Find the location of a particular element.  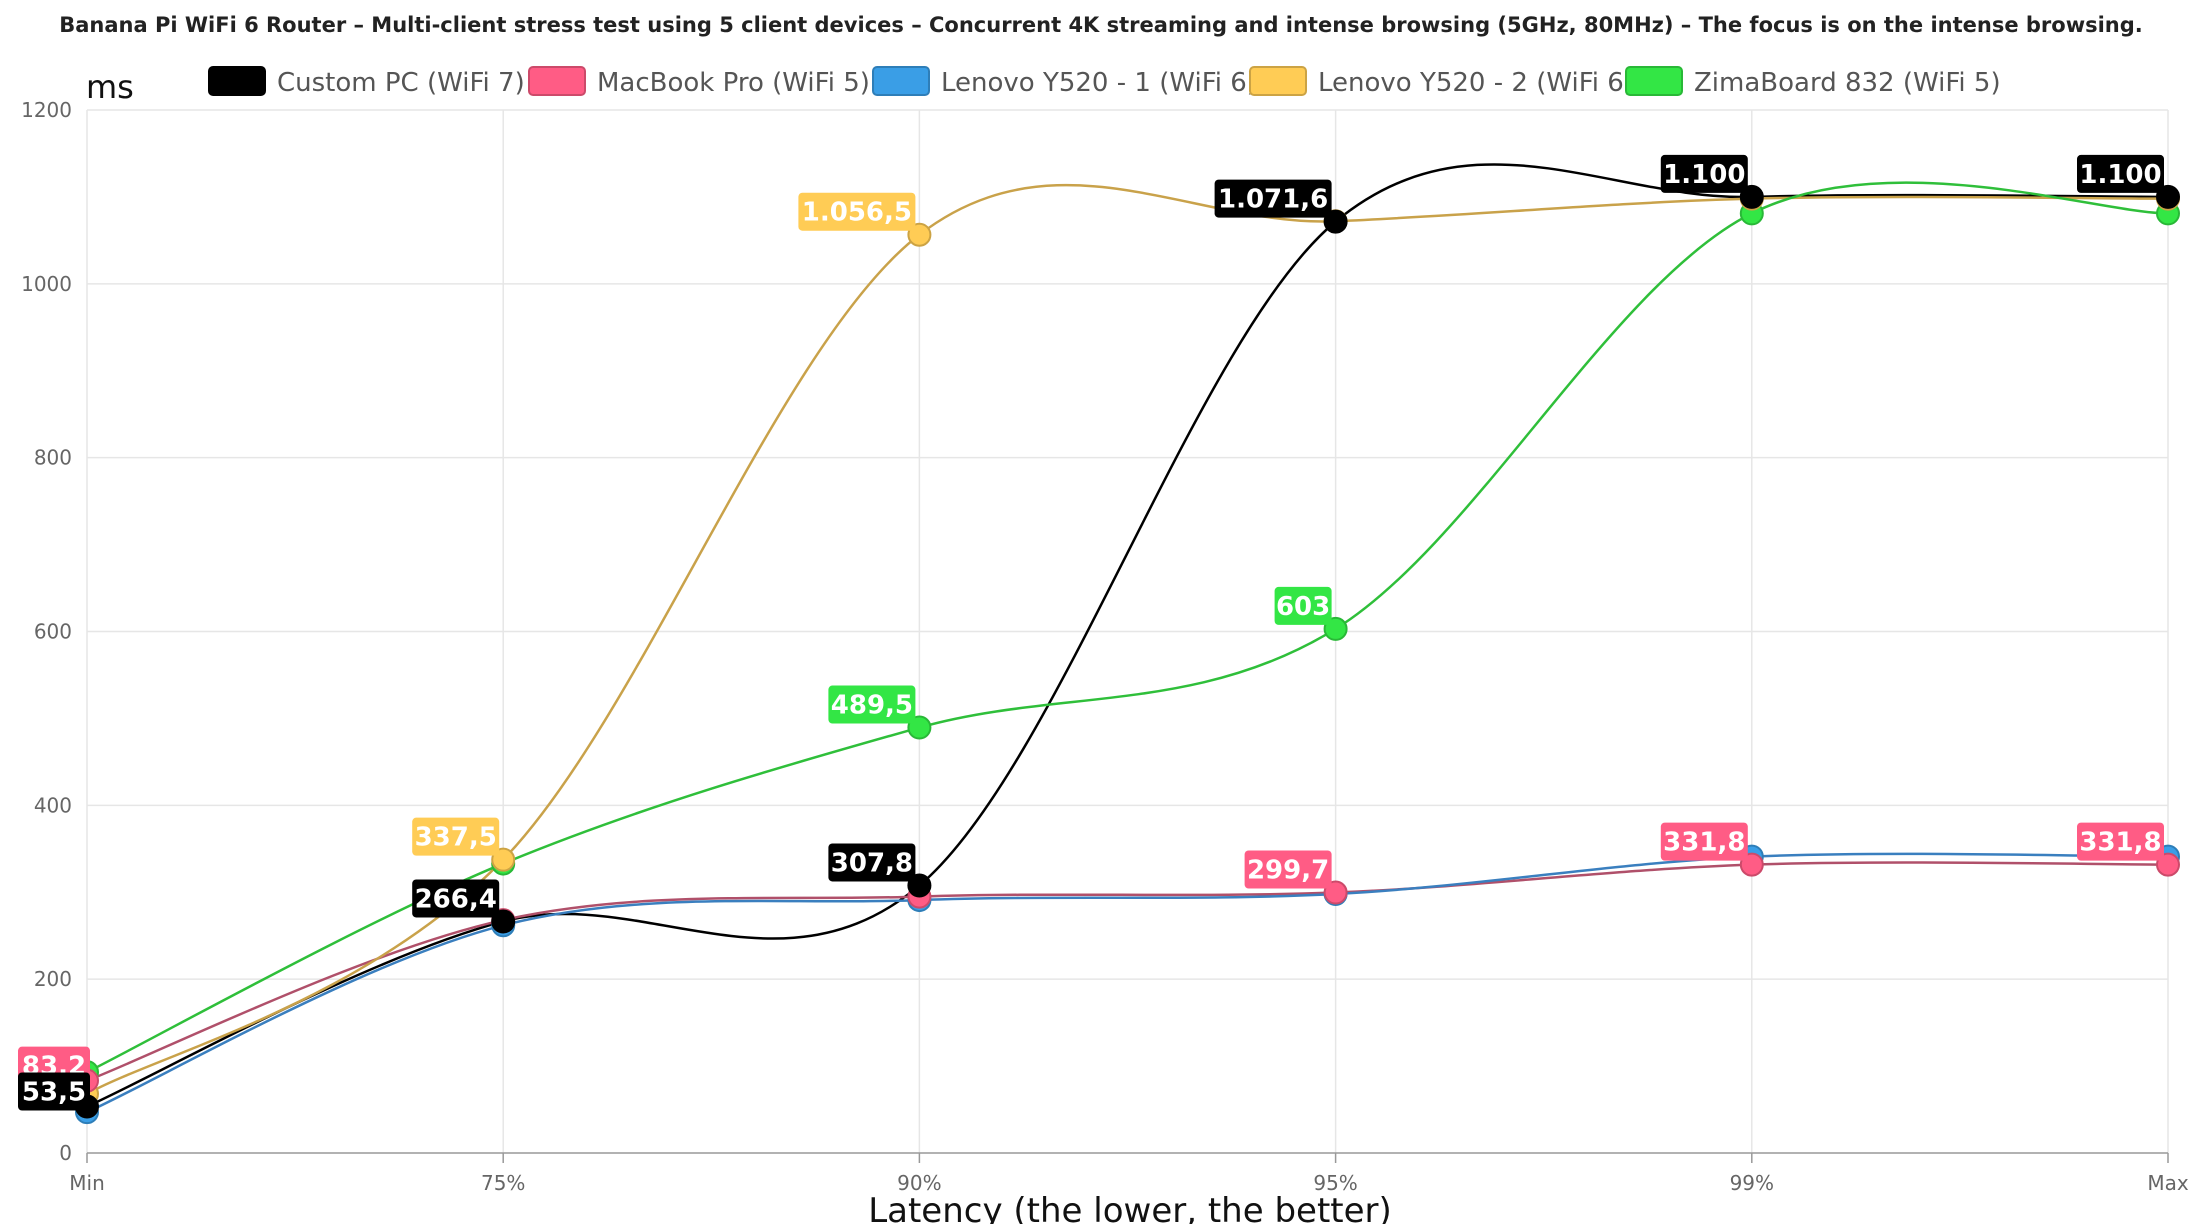

data-label-text: 1.071,6 is located at coordinates (1273, 200).